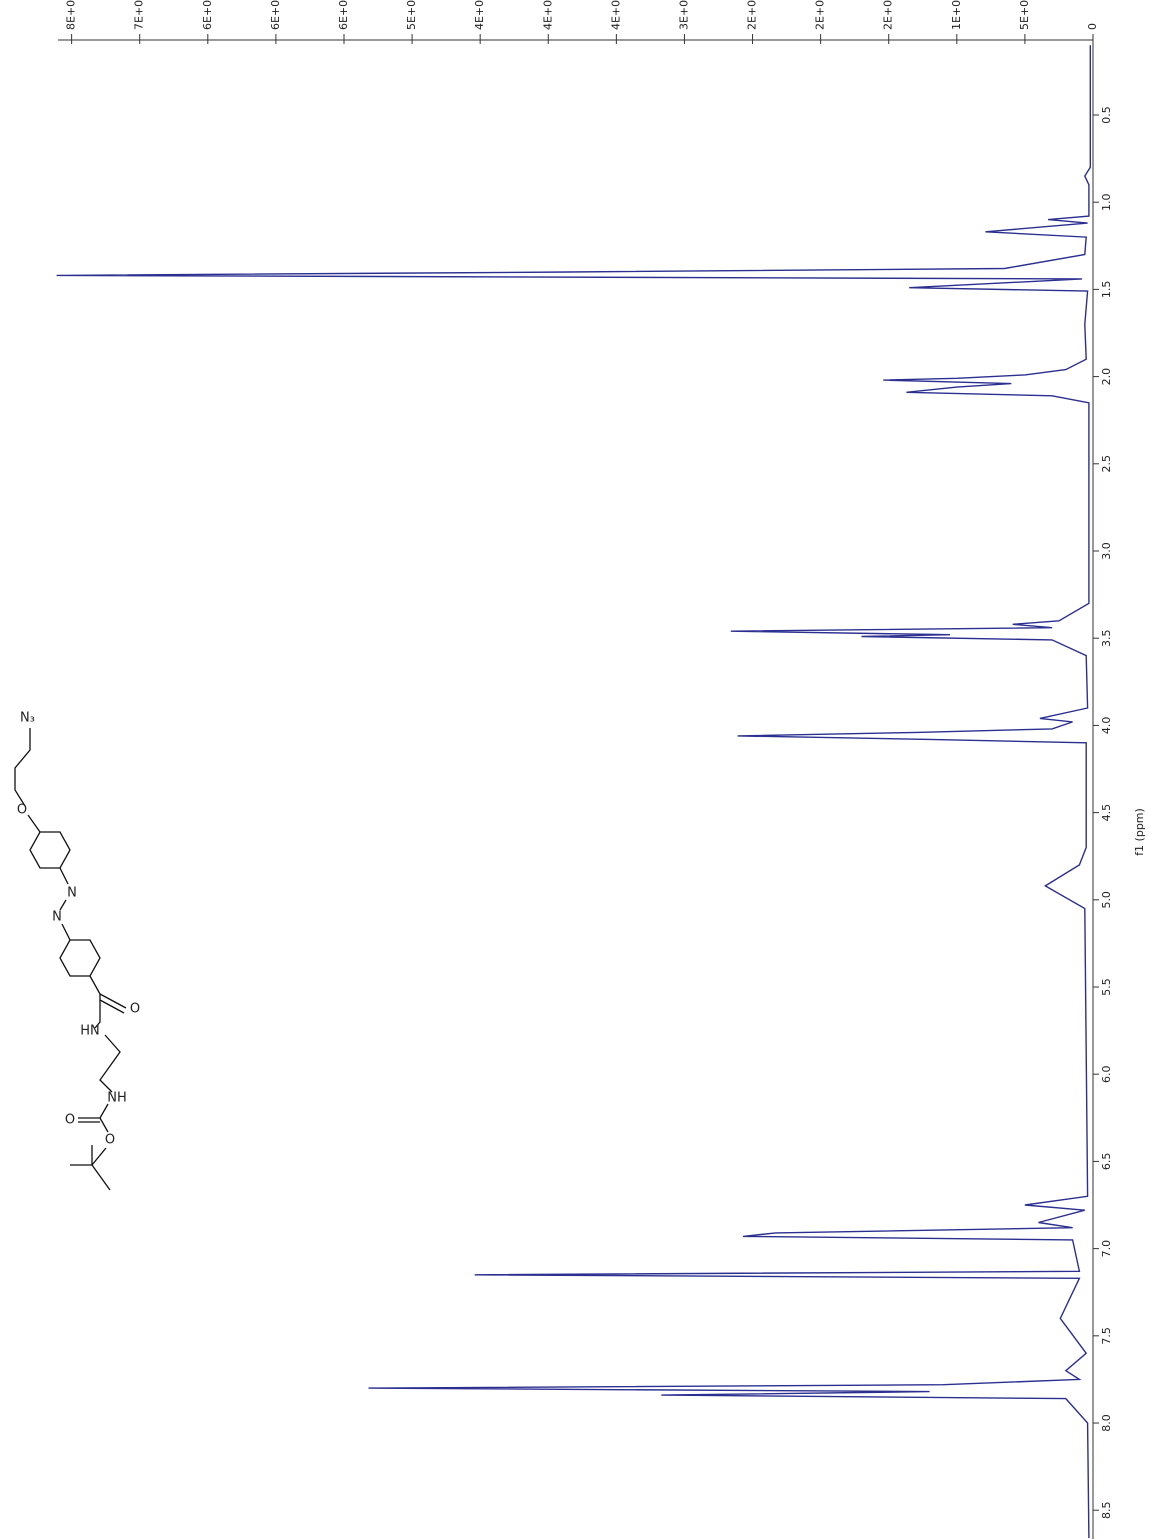 The height and width of the screenshot is (1539, 1149). What do you see at coordinates (1106, 987) in the screenshot?
I see `x-tick-label: 5.5` at bounding box center [1106, 987].